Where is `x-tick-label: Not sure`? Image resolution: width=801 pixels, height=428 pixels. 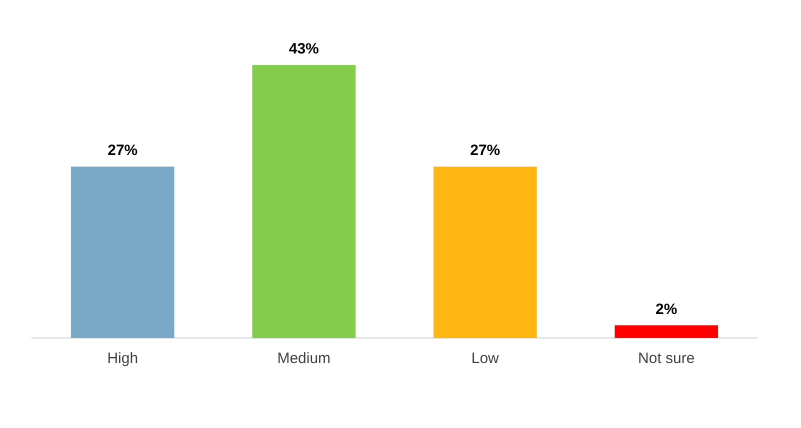
x-tick-label: Not sure is located at coordinates (666, 359).